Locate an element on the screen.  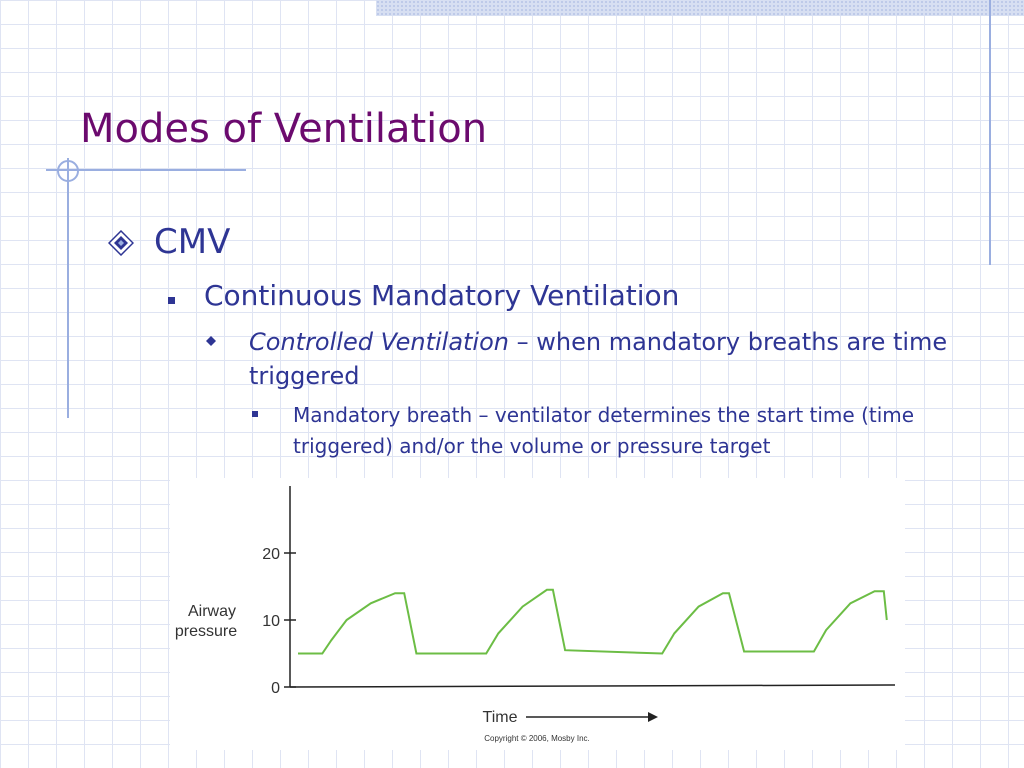
circle-ornament is located at coordinates (68, 171).